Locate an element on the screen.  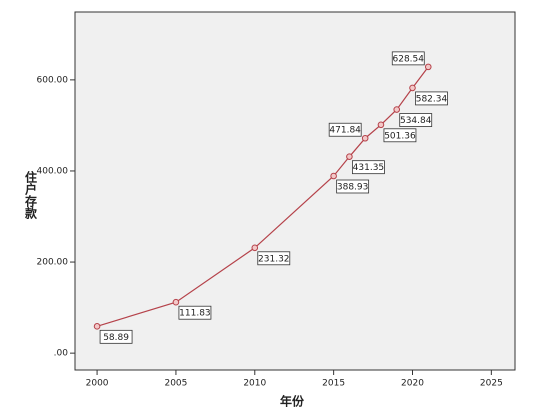
value-label: 231.32 is located at coordinates (274, 259).